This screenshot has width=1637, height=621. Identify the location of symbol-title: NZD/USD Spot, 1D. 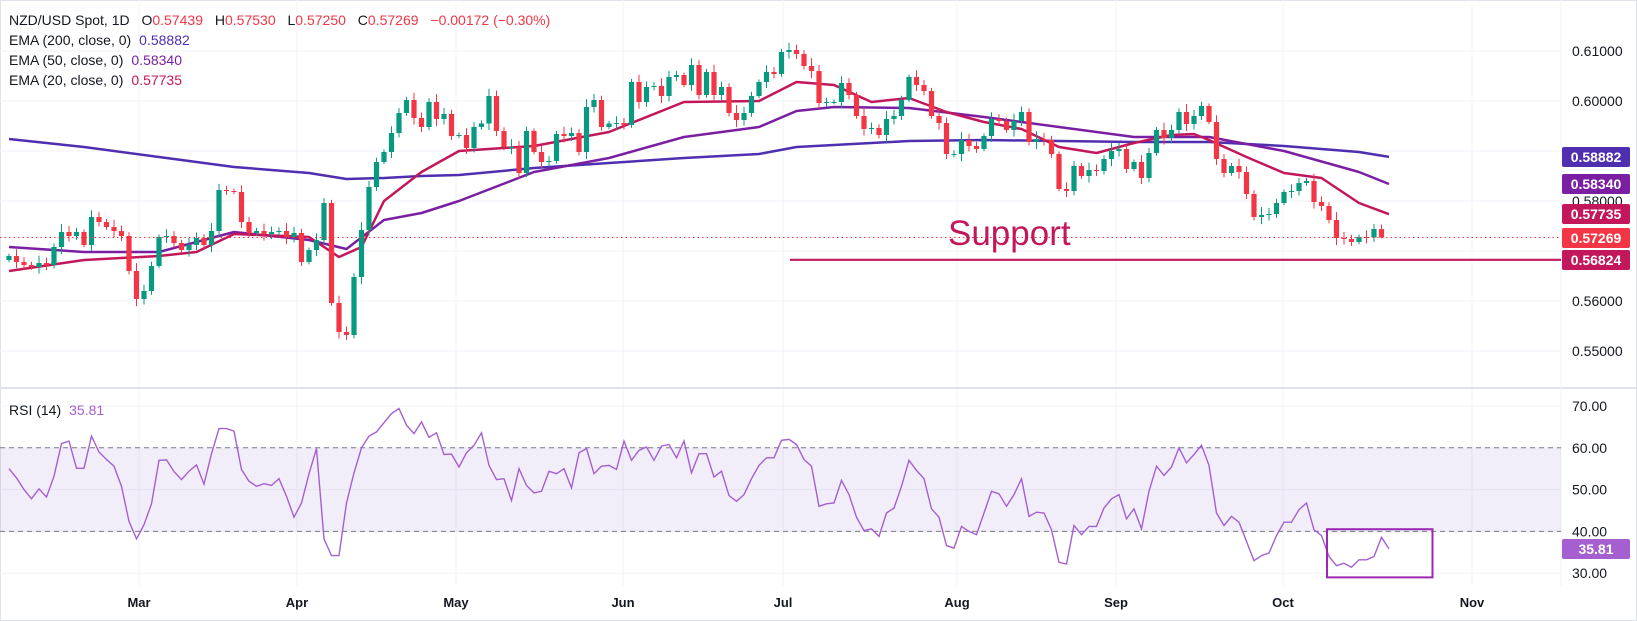
(69, 20).